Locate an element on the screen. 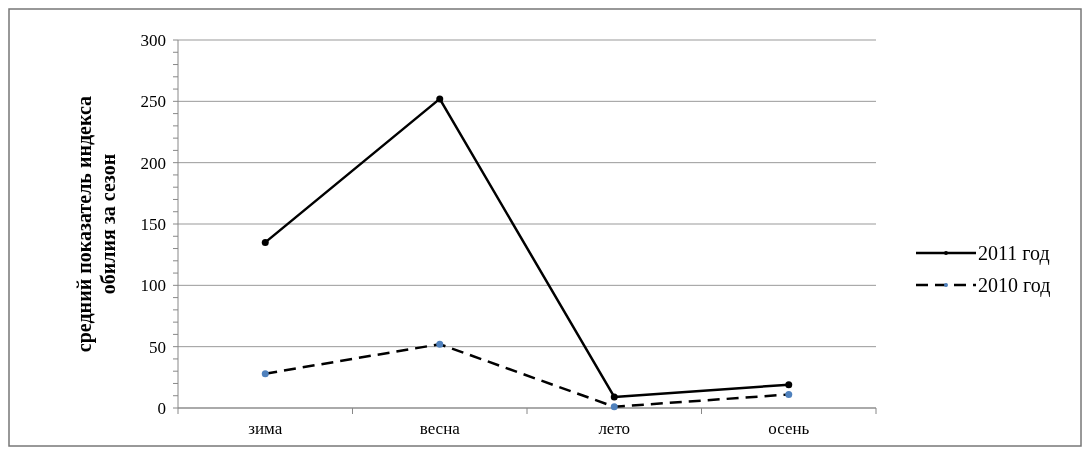 The image size is (1090, 455). y-tick-label: 50 is located at coordinates (157, 347).